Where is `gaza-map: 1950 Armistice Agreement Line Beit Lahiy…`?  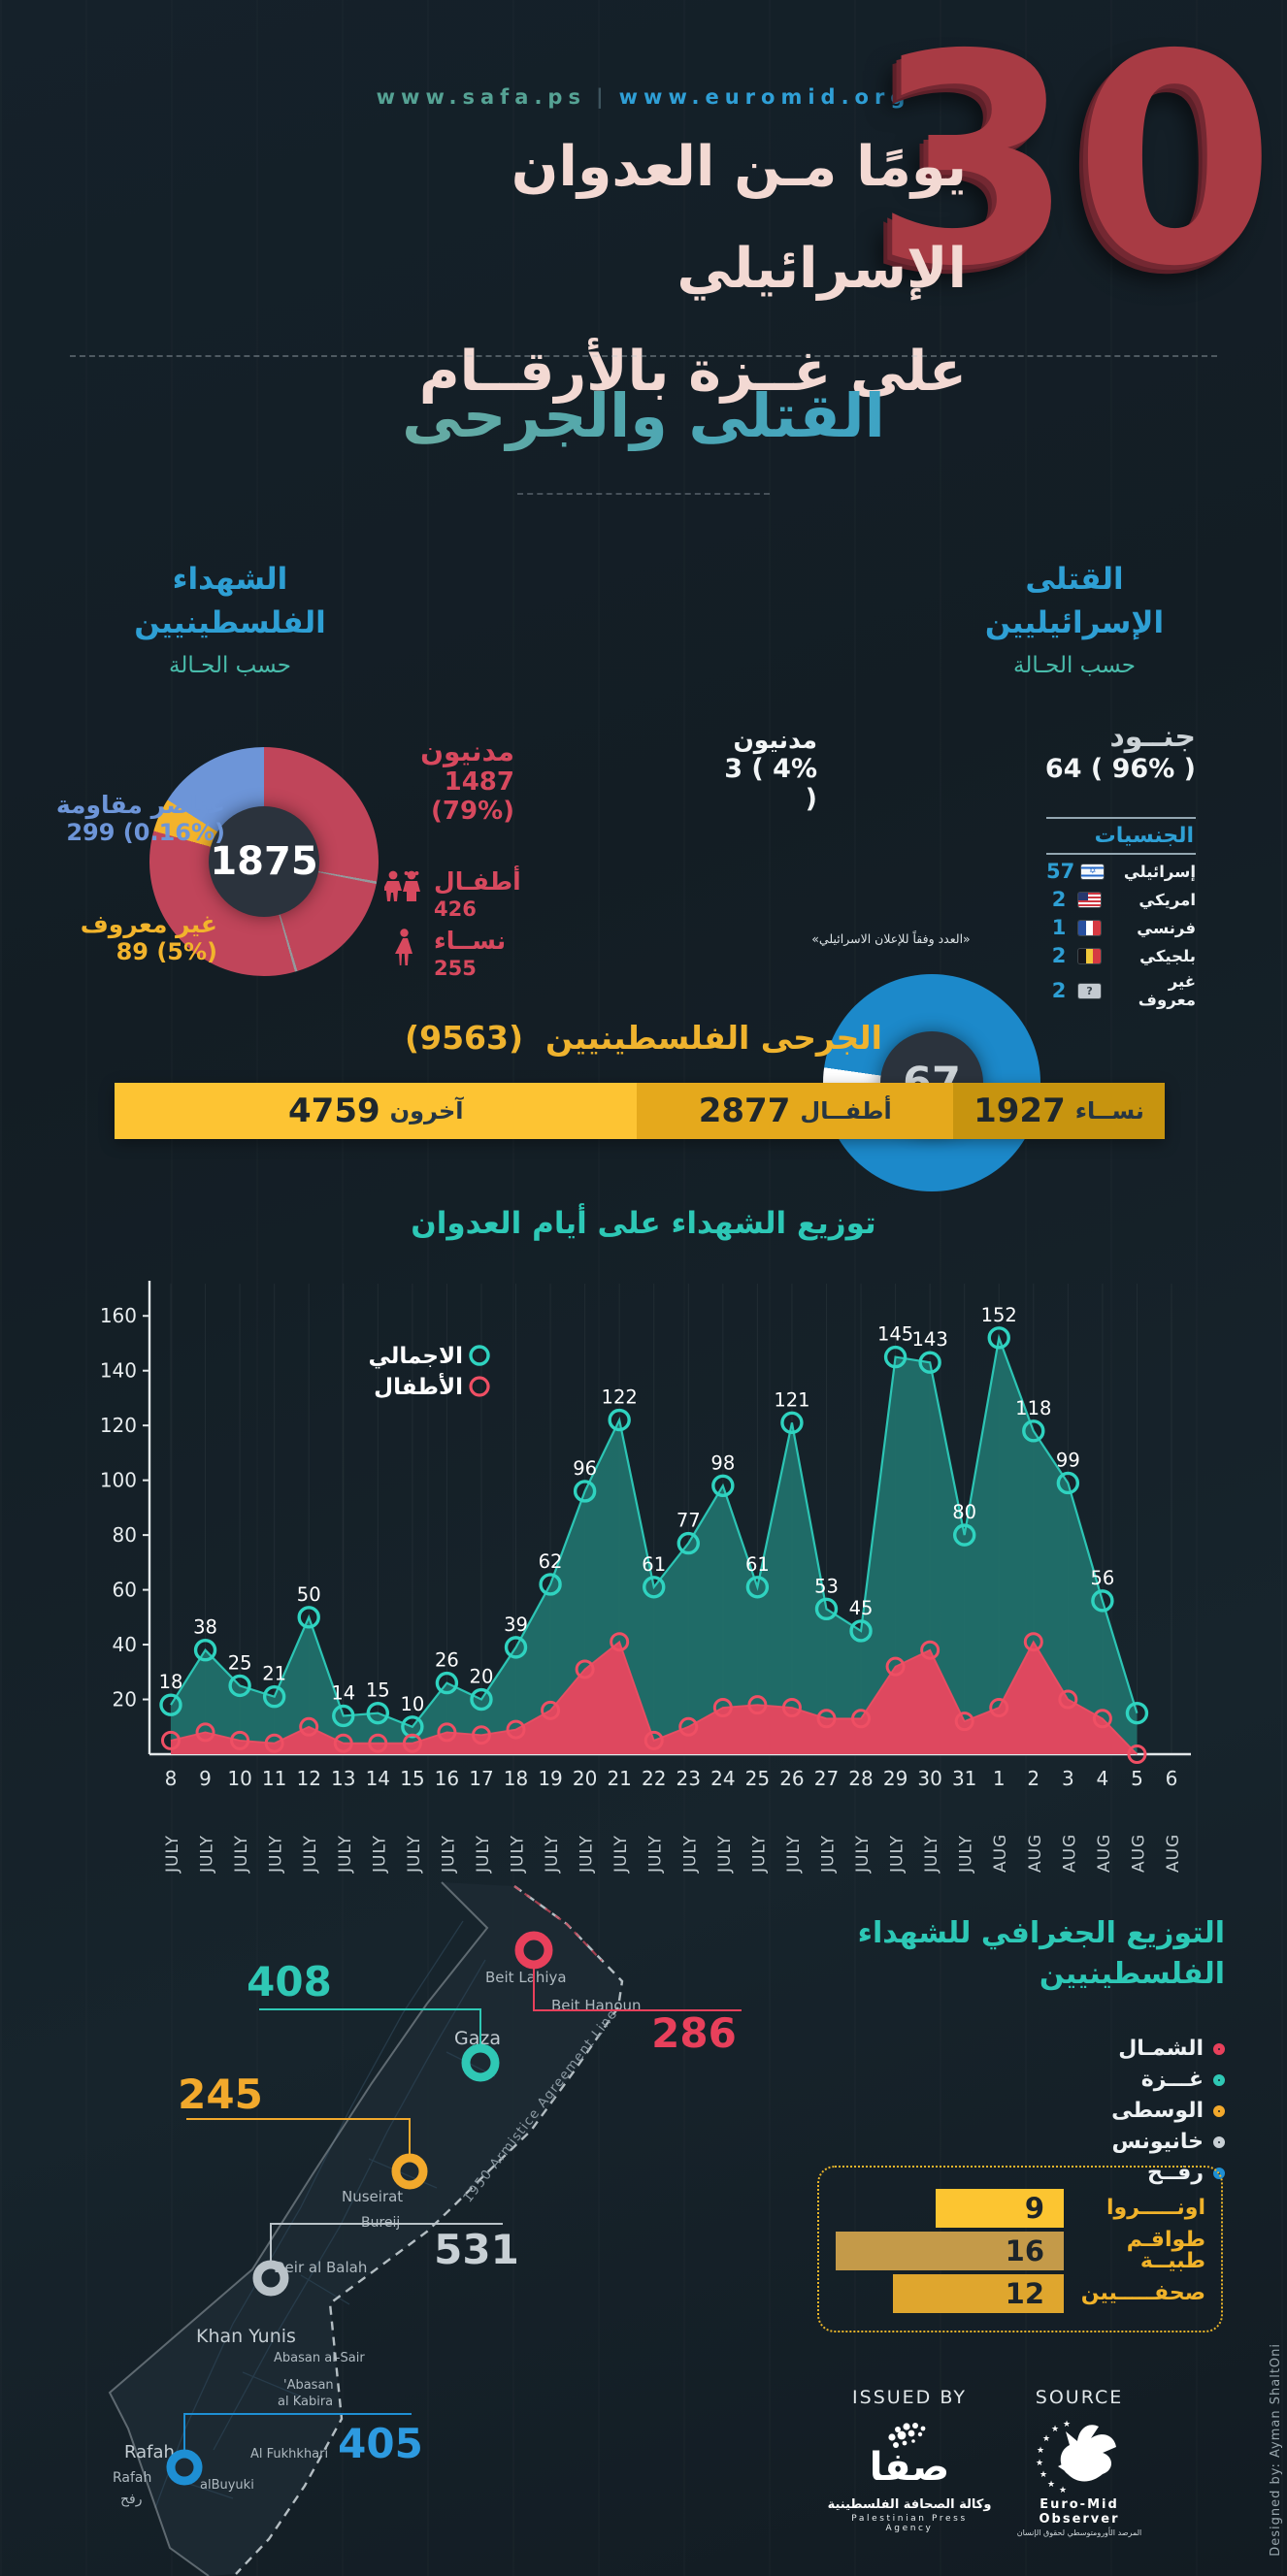 gaza-map: 1950 Armistice Agreement Line Beit Lahiy… is located at coordinates (425, 2228).